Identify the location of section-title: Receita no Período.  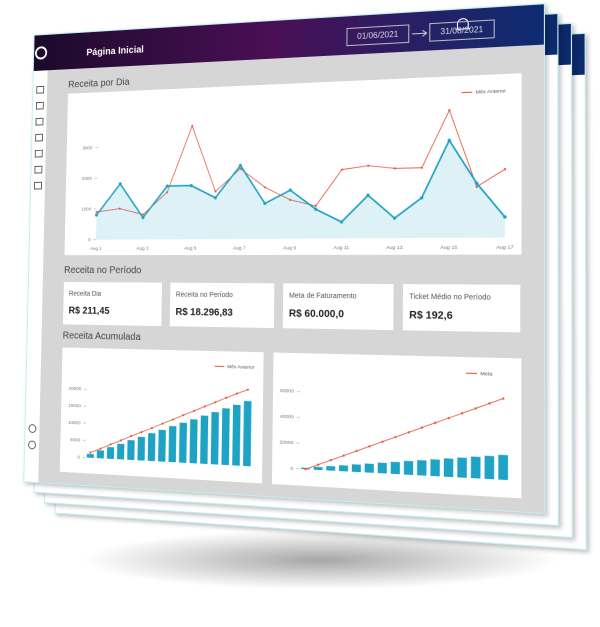
(102, 270).